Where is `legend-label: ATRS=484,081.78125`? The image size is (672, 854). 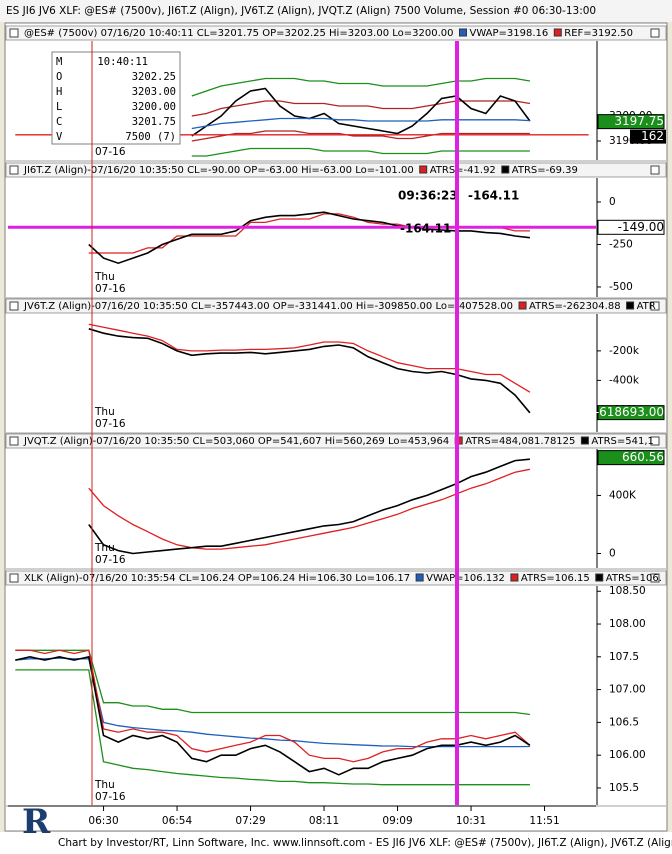 legend-label: ATRS=484,081.78125 is located at coordinates (520, 441).